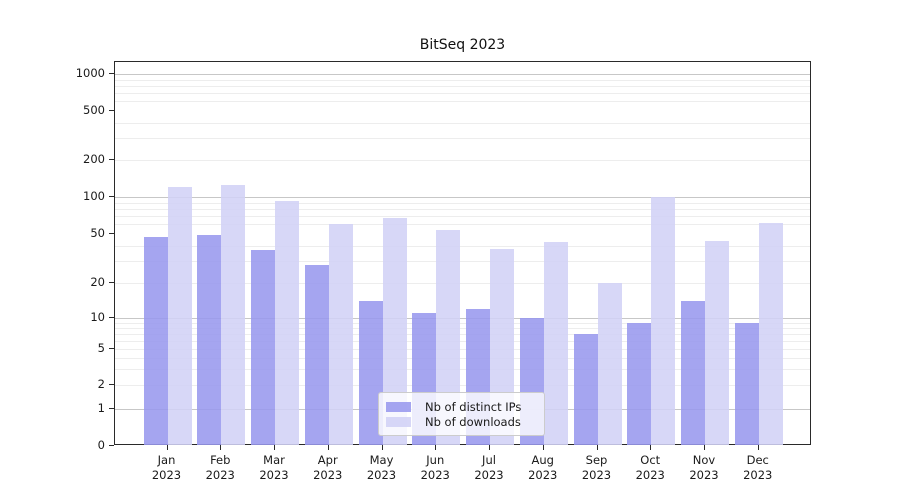 This screenshot has height=500, width=900. What do you see at coordinates (542, 460) in the screenshot?
I see `x-tick-month: Aug` at bounding box center [542, 460].